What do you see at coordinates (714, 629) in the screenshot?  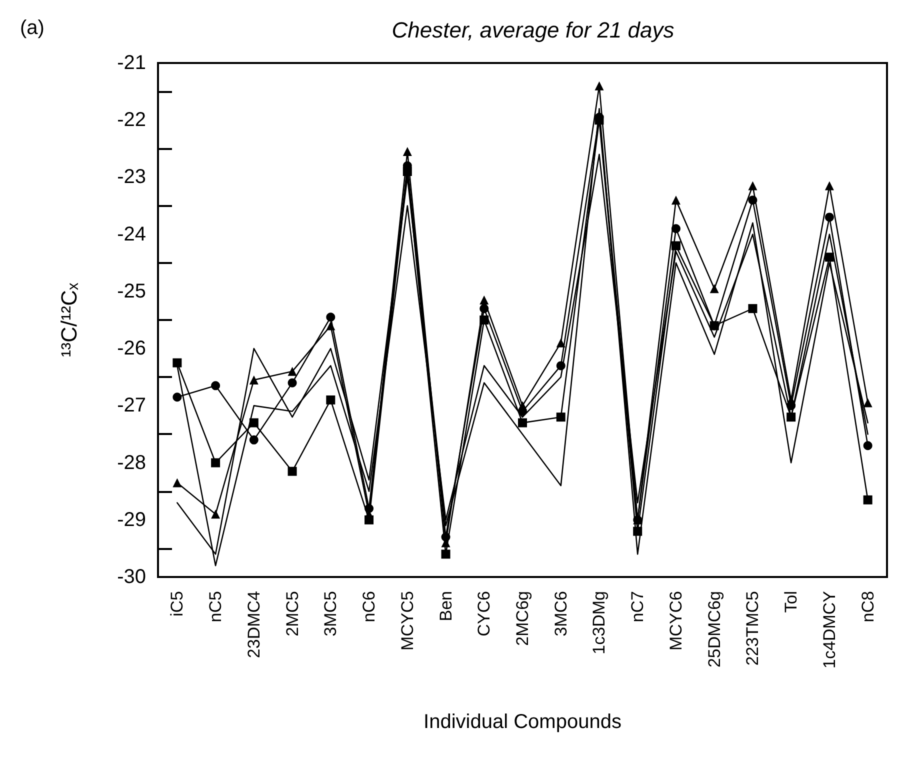 I see `x-tick-label: 25DMC6g` at bounding box center [714, 629].